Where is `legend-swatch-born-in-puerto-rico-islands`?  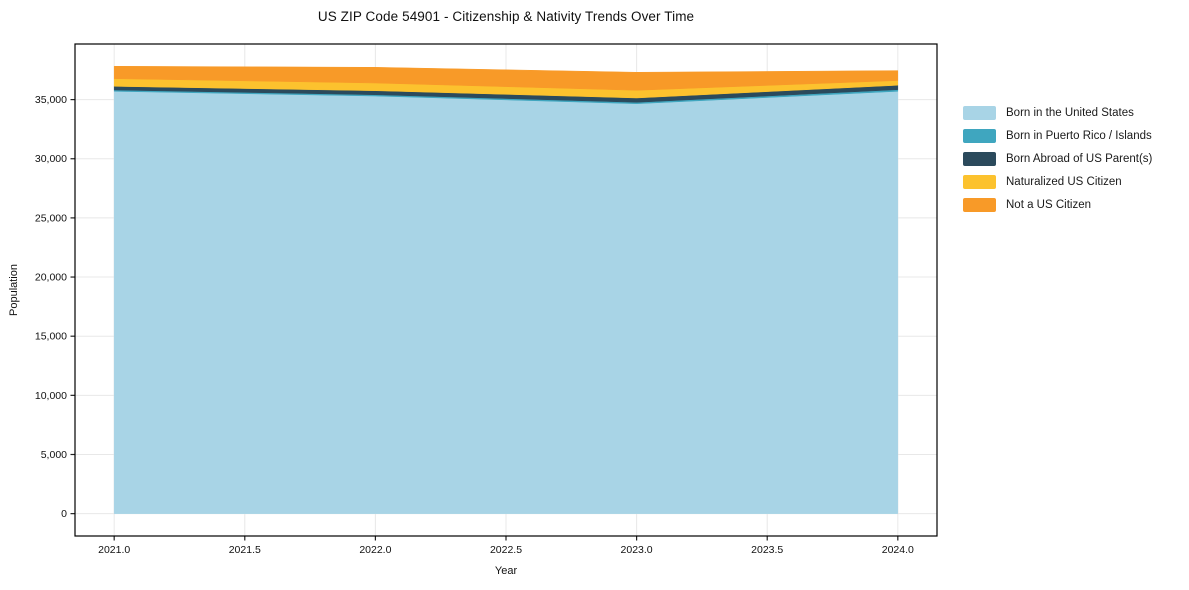 legend-swatch-born-in-puerto-rico-islands is located at coordinates (979, 136).